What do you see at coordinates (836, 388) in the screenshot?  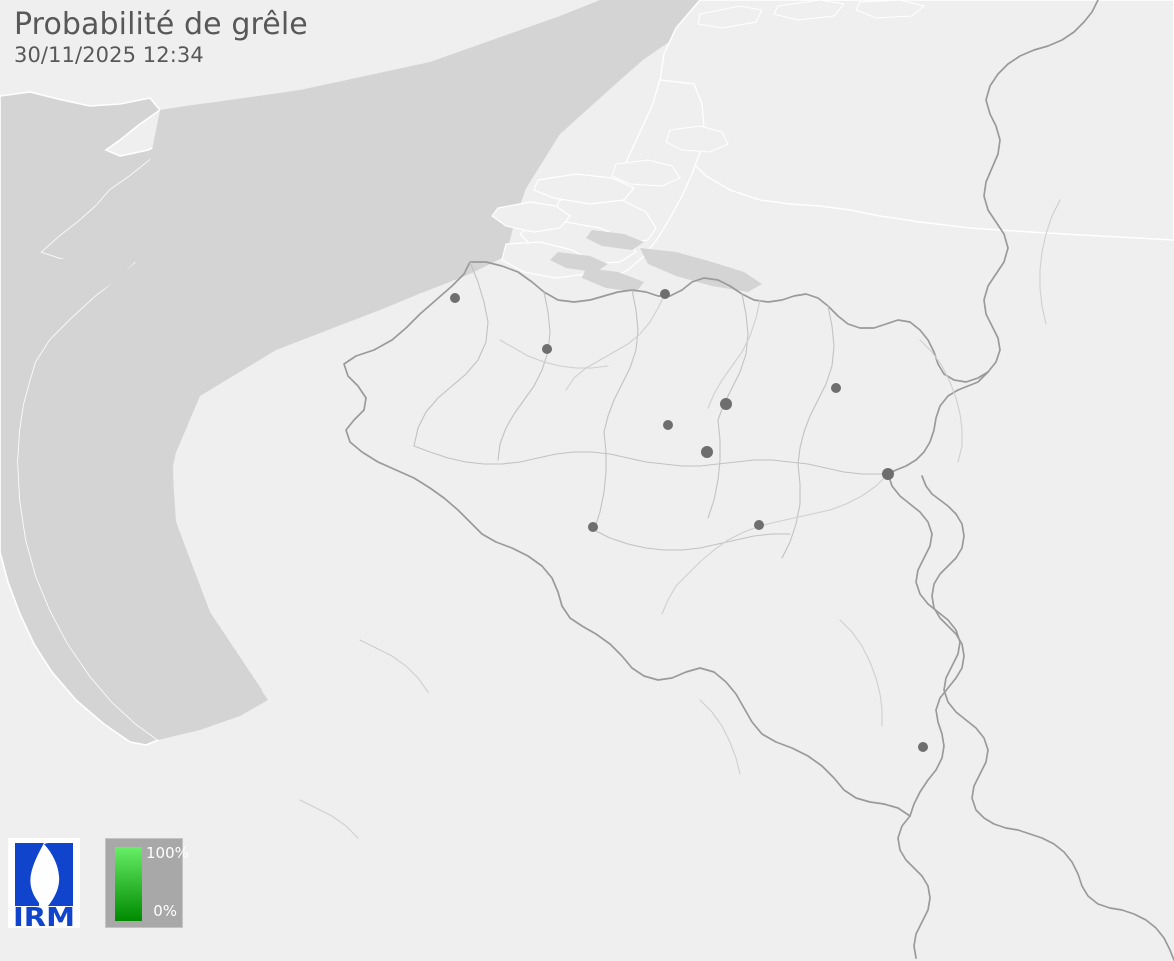 I see `city-marker-hasselt` at bounding box center [836, 388].